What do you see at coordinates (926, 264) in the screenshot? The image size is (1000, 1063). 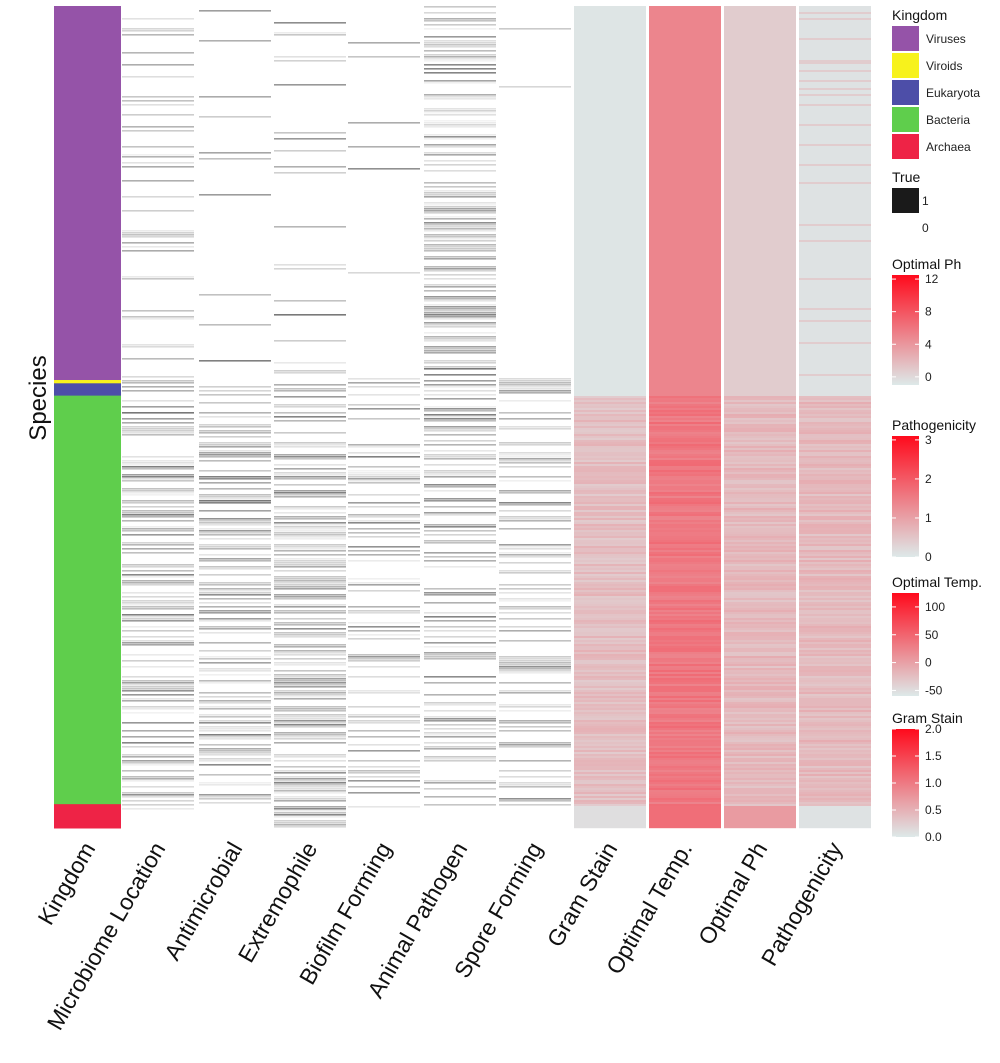 I see `legend-gradient-title-0: Optimal Ph` at bounding box center [926, 264].